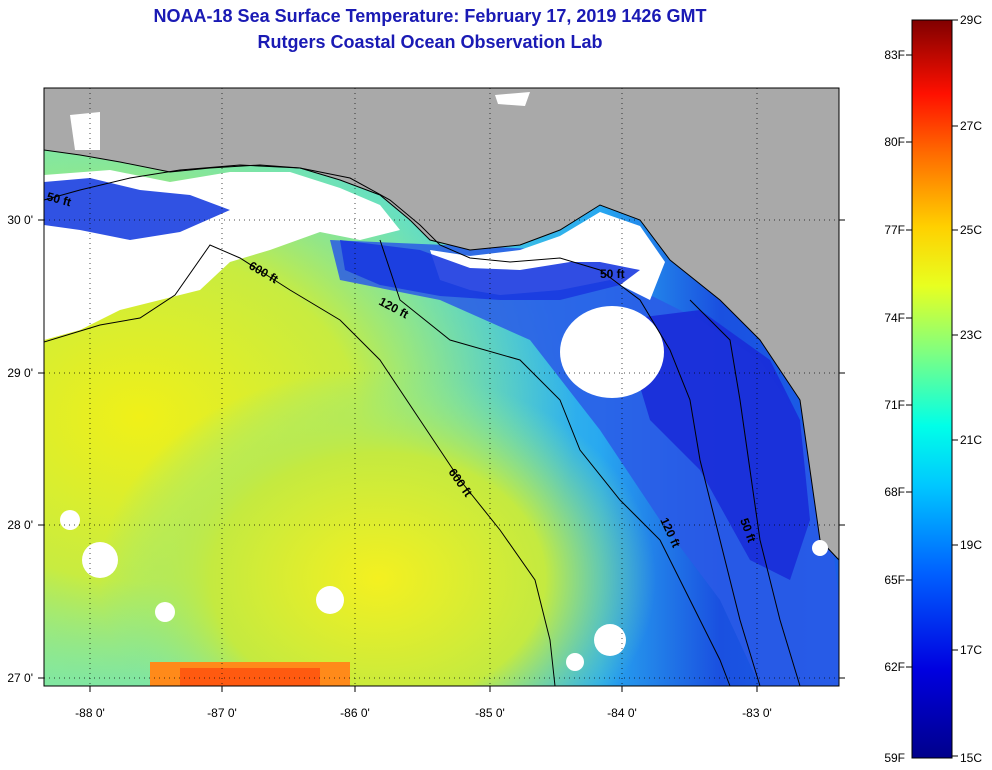  I want to click on colorbar-f-label: 83F, so click(894, 55).